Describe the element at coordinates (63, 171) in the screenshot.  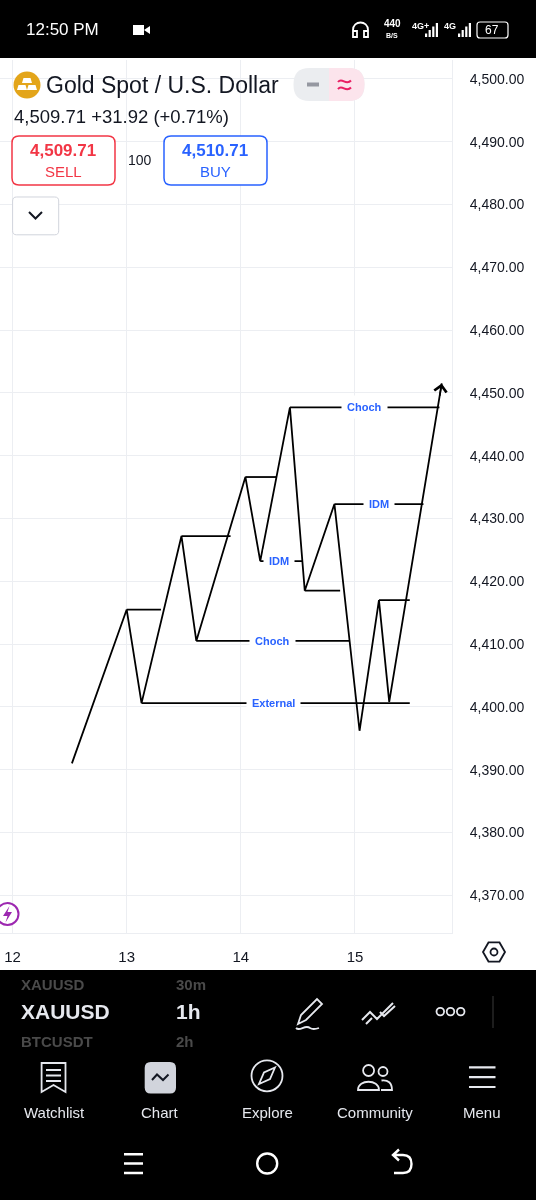
I see `annotation: SELL` at that location.